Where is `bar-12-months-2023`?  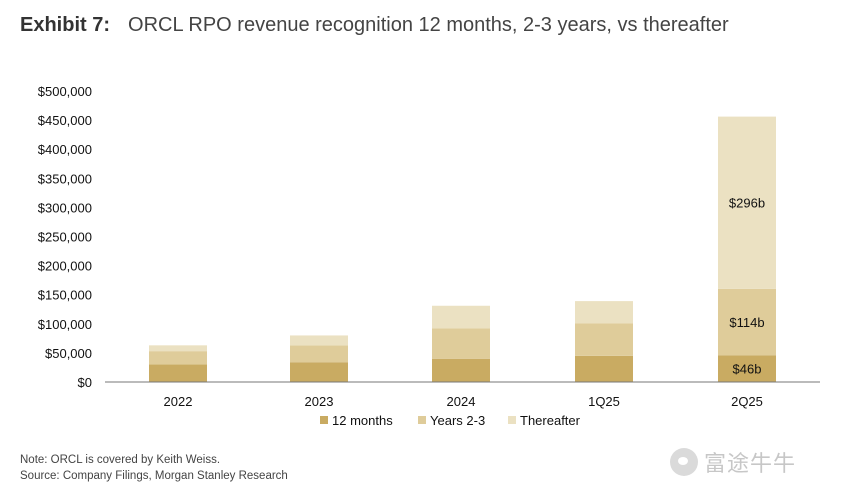 bar-12-months-2023 is located at coordinates (319, 372).